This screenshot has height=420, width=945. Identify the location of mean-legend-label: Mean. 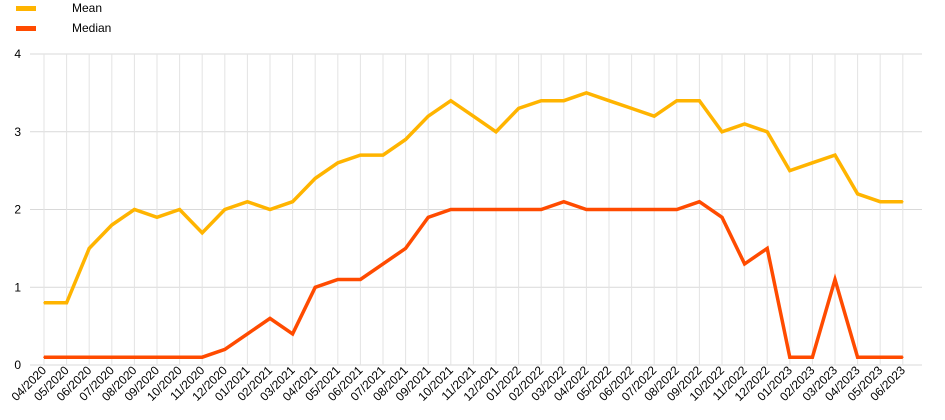
(87, 8).